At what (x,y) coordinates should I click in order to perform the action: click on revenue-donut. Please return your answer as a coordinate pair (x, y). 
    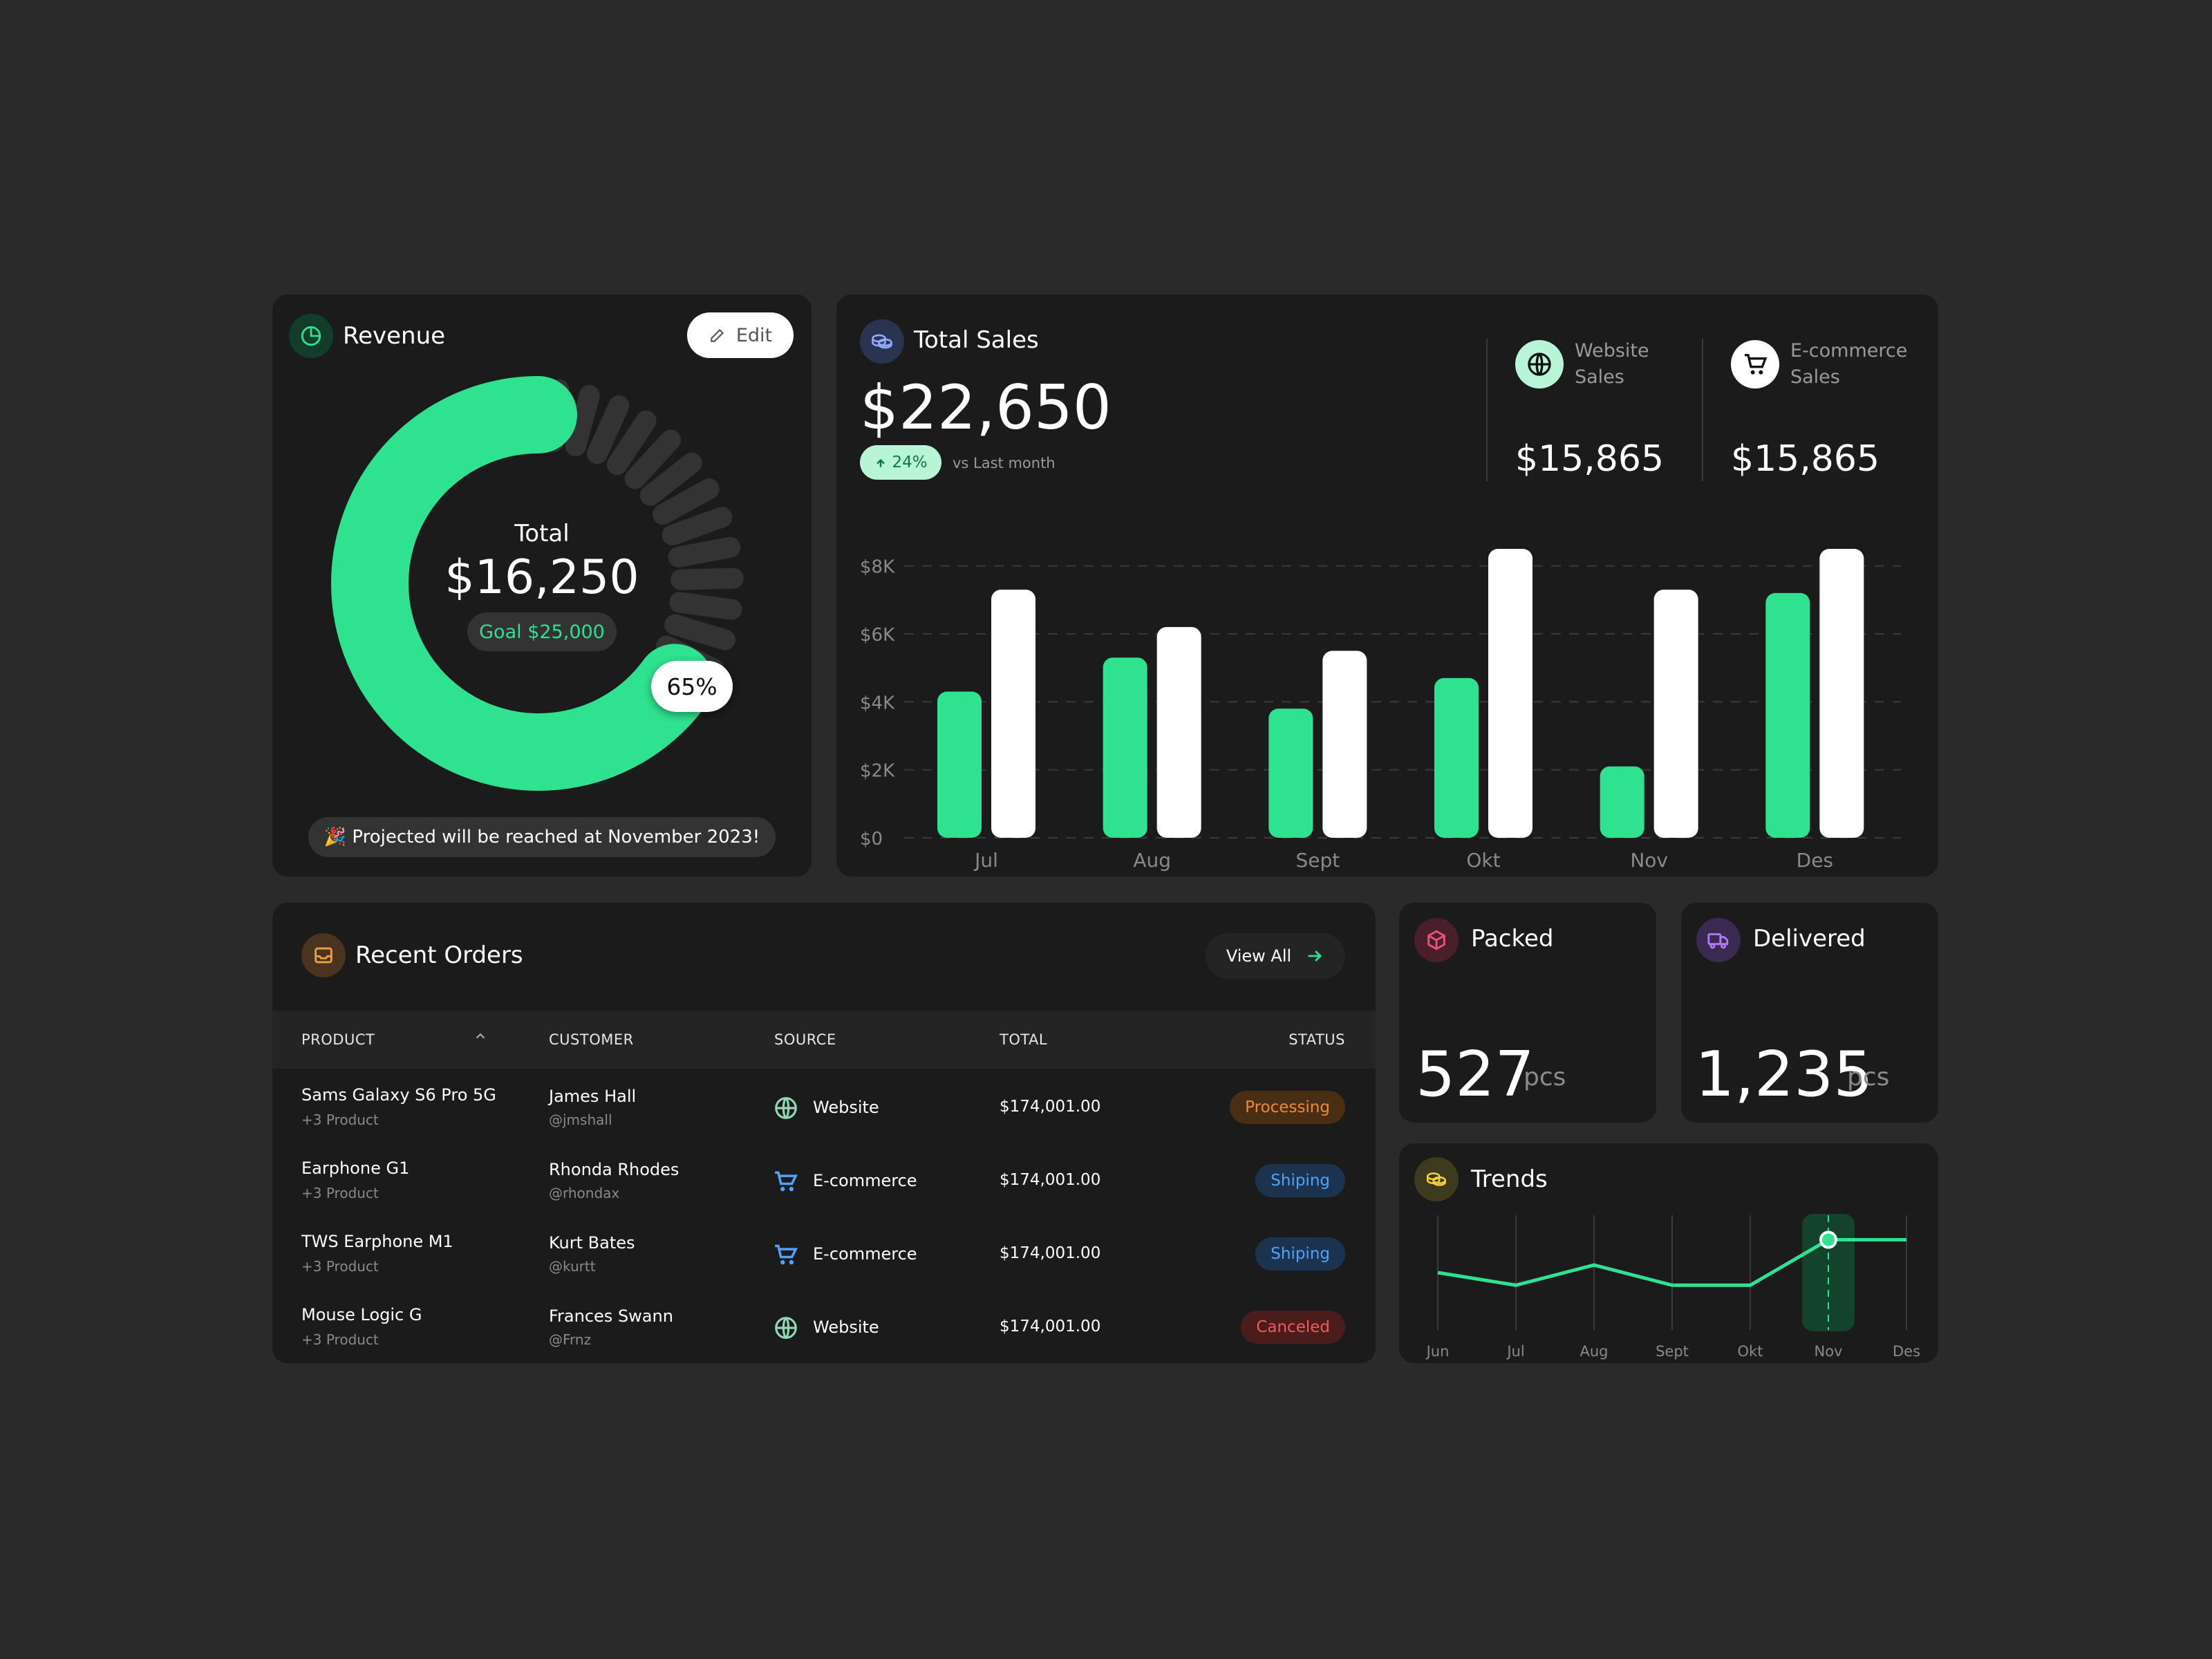
    Looking at the image, I should click on (537, 583).